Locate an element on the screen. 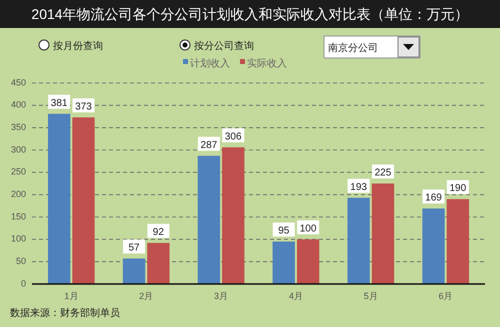 This screenshot has height=327, width=500. y-tick-label: 400 is located at coordinates (18, 105).